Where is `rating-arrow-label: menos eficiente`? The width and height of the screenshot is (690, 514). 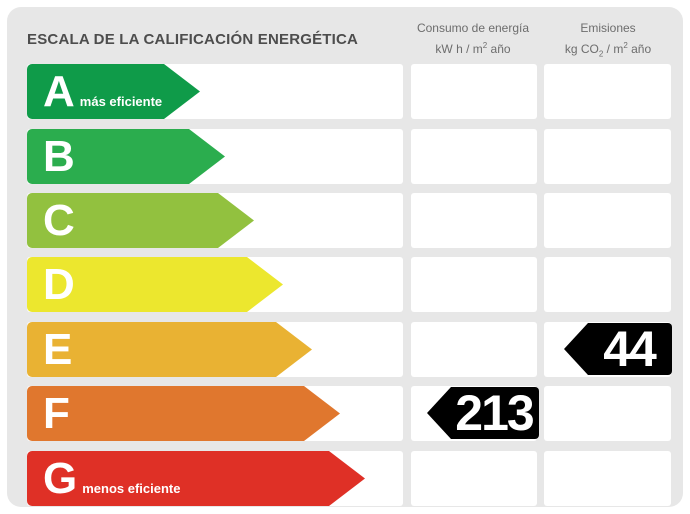 rating-arrow-label: menos eficiente is located at coordinates (131, 488).